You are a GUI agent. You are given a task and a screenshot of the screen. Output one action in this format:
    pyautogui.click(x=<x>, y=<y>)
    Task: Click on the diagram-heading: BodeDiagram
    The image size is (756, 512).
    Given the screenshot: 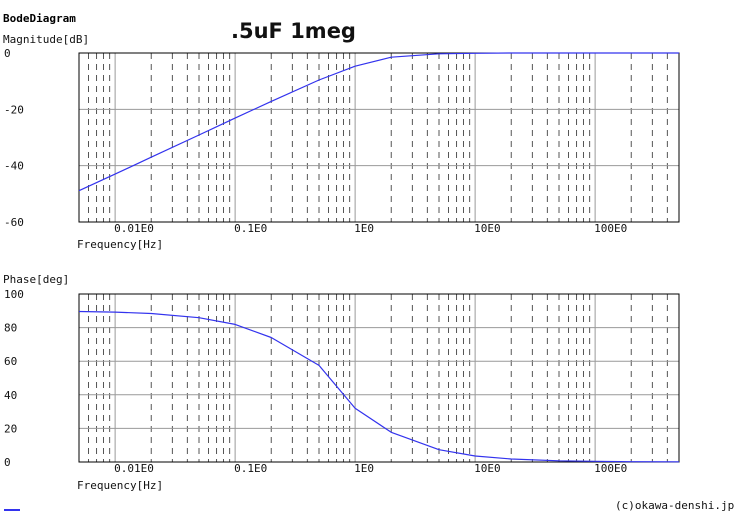 What is the action you would take?
    pyautogui.click(x=39, y=18)
    